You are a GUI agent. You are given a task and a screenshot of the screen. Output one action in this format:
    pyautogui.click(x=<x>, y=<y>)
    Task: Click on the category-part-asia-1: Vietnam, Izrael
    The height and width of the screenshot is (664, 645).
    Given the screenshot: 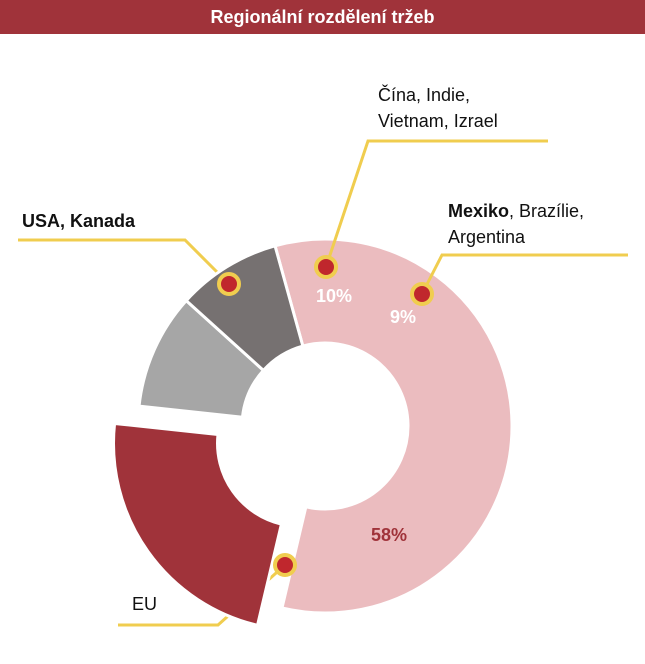 What is the action you would take?
    pyautogui.click(x=438, y=121)
    